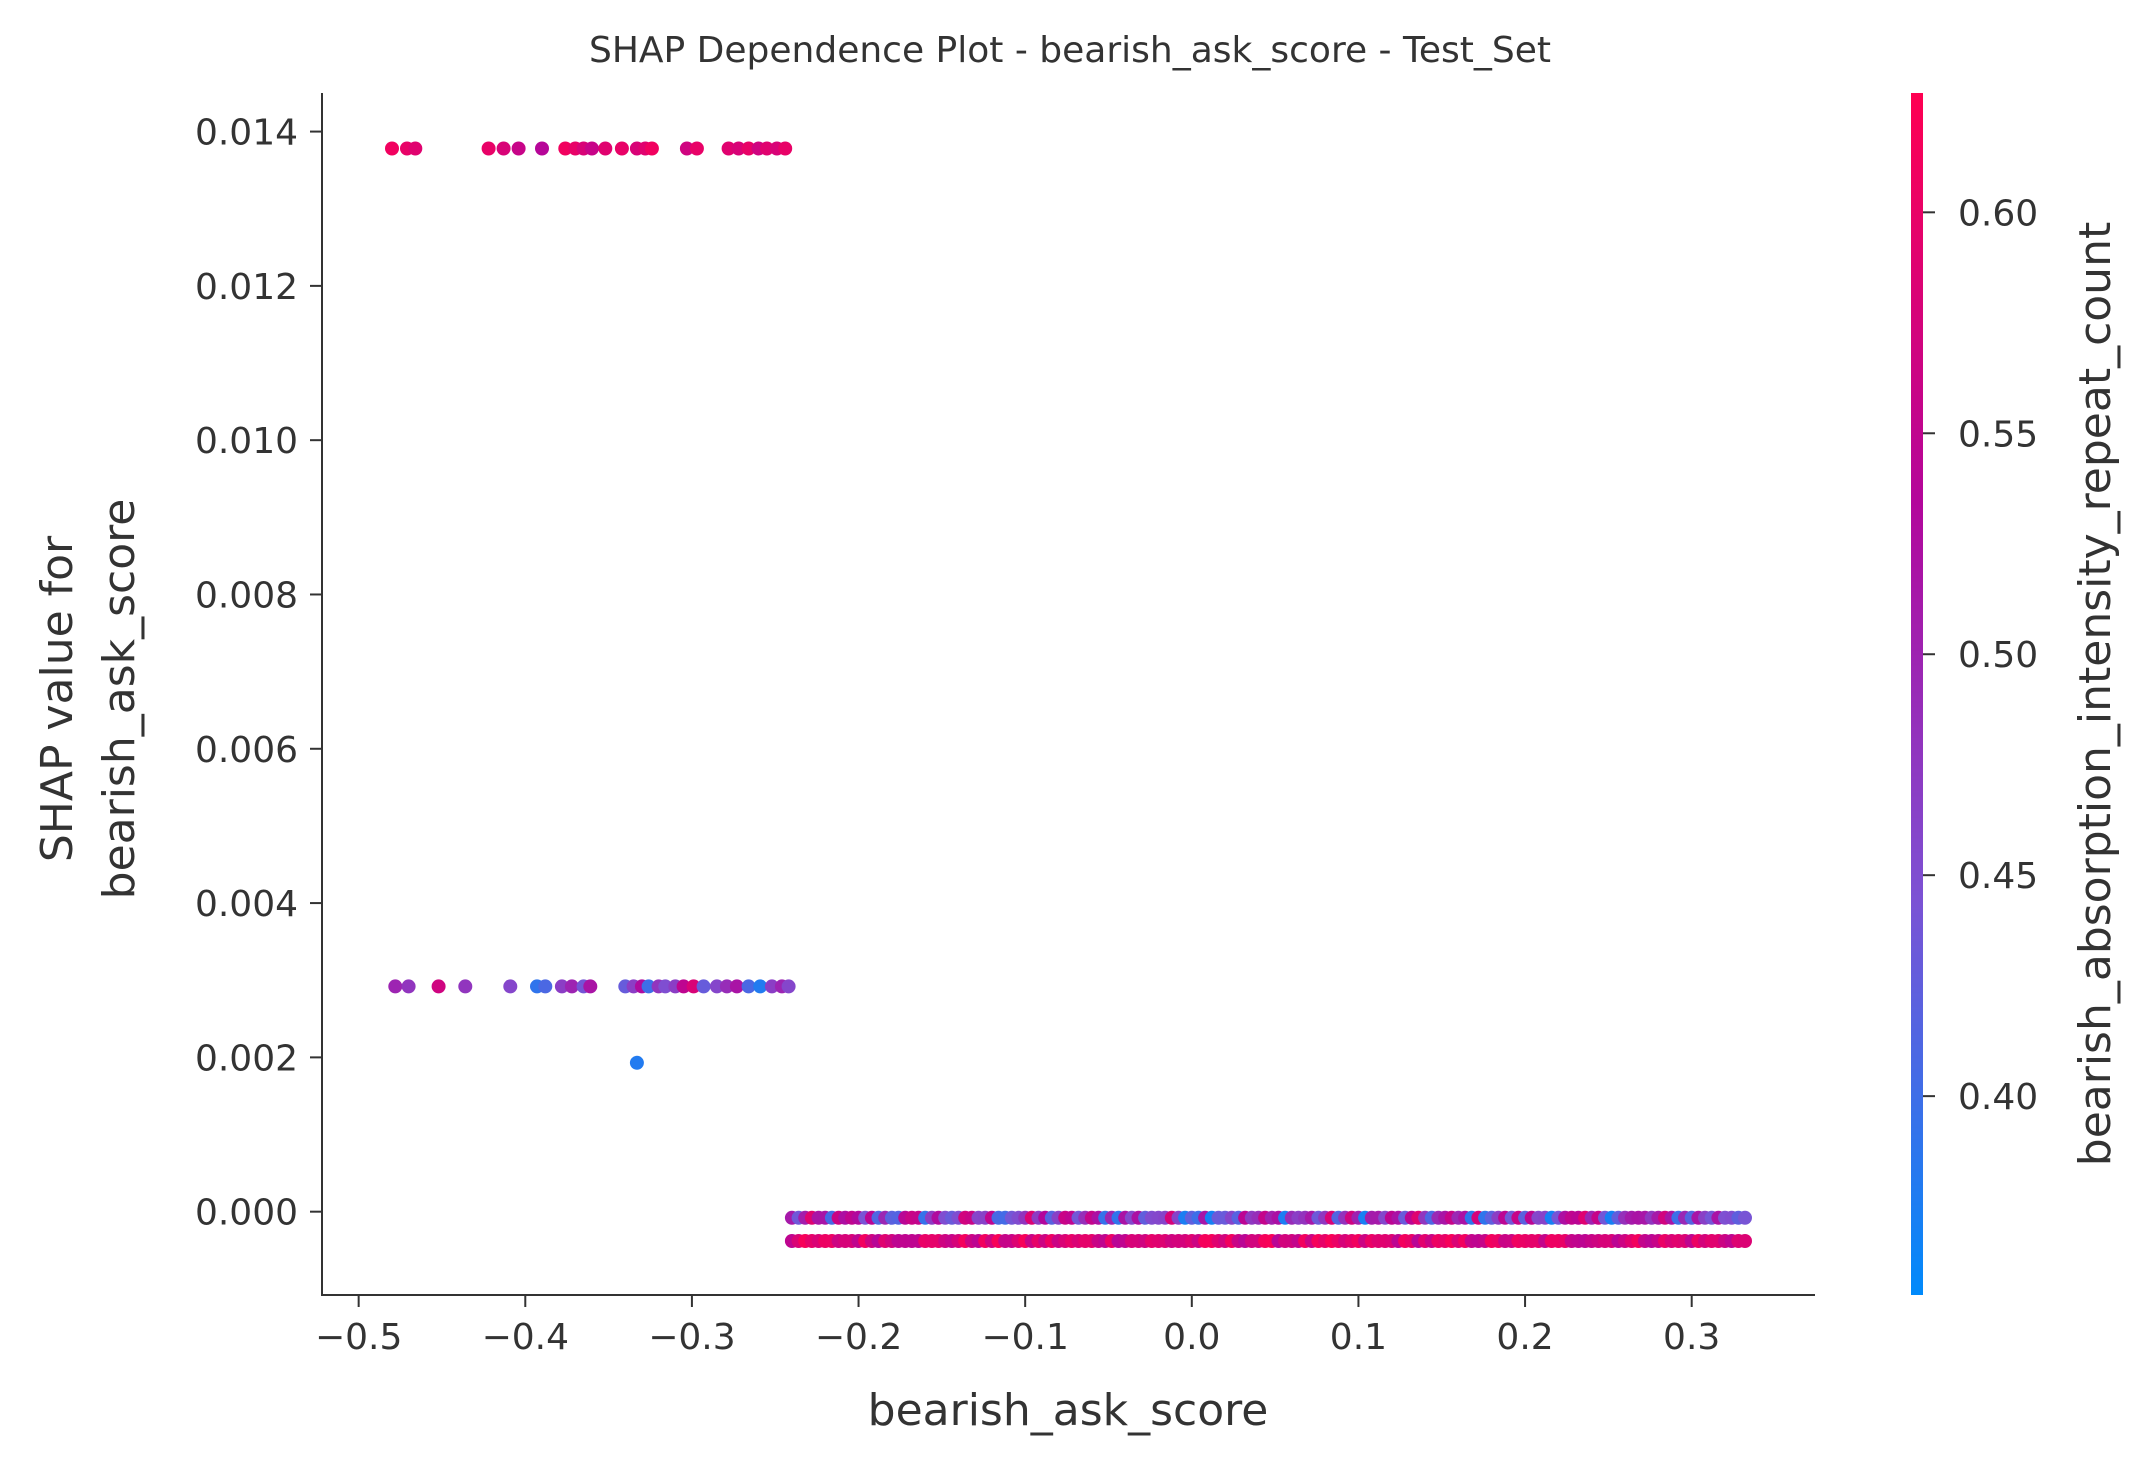 The width and height of the screenshot is (2153, 1471). What do you see at coordinates (1917, 694) in the screenshot?
I see `colorbar` at bounding box center [1917, 694].